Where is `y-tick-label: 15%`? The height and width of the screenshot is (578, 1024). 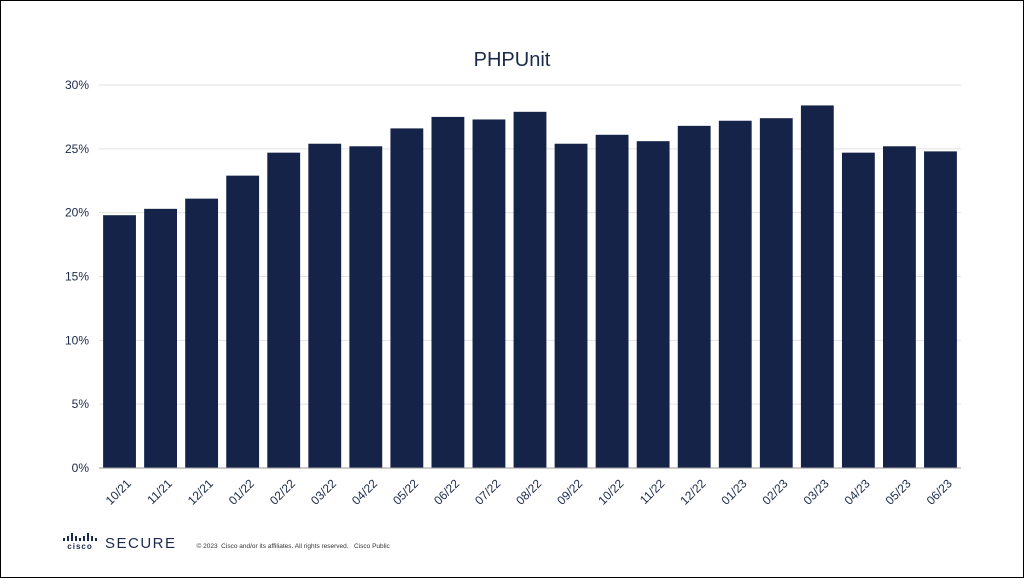
y-tick-label: 15% is located at coordinates (77, 277).